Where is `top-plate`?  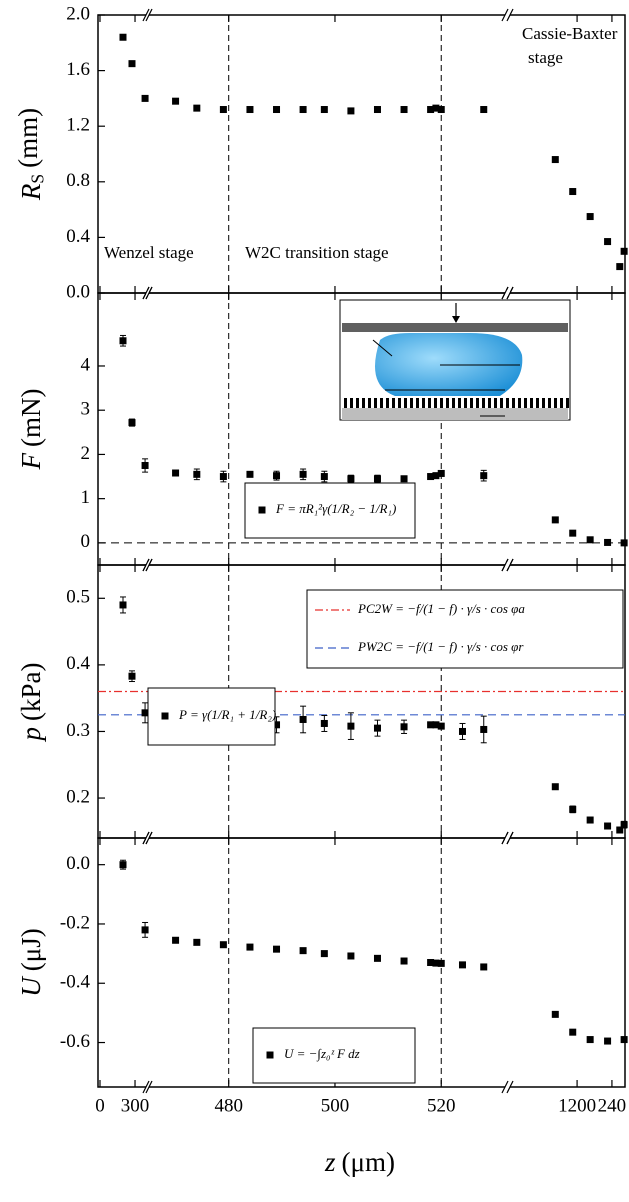
top-plate is located at coordinates (455, 327).